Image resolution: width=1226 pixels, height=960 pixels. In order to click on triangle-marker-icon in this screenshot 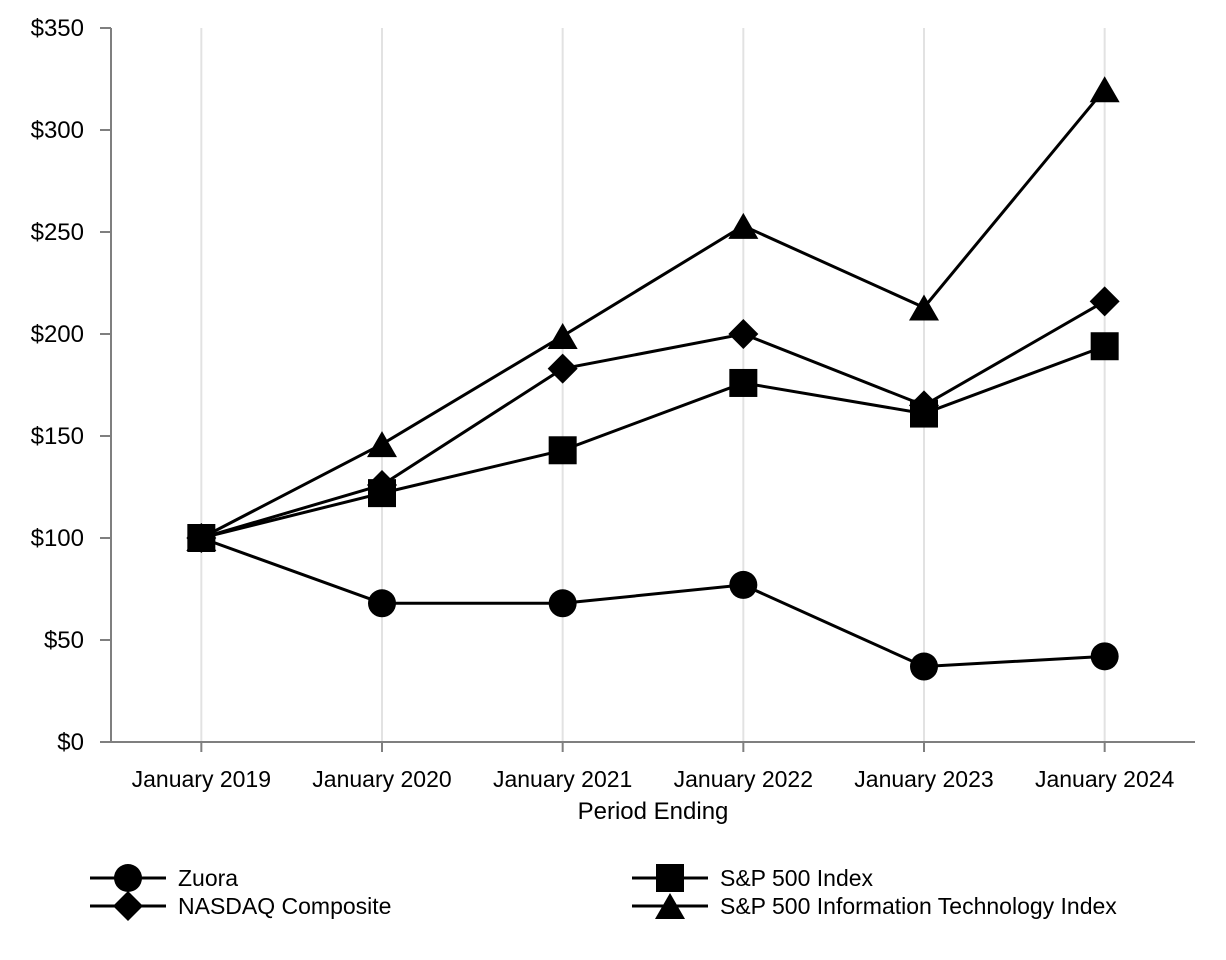, I will do `click(670, 906)`.